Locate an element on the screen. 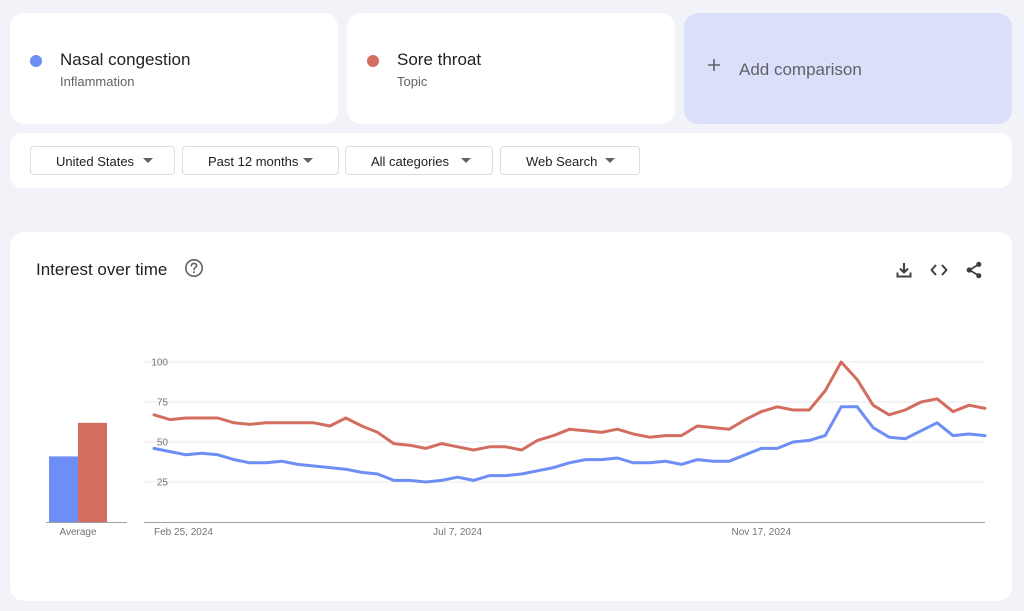 The height and width of the screenshot is (611, 1024). filter-label: United States is located at coordinates (95, 161).